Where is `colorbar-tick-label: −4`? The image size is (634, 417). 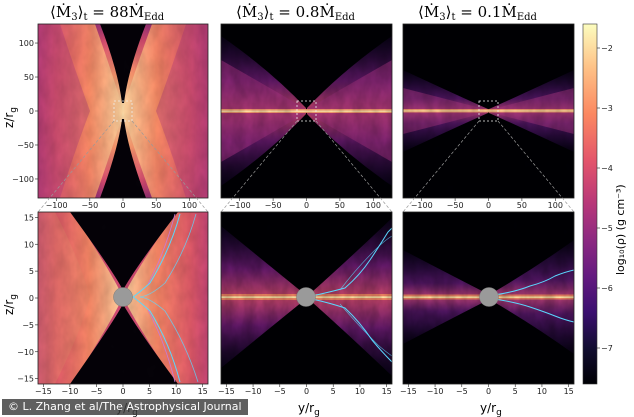
colorbar-tick-label: −4 is located at coordinates (607, 168).